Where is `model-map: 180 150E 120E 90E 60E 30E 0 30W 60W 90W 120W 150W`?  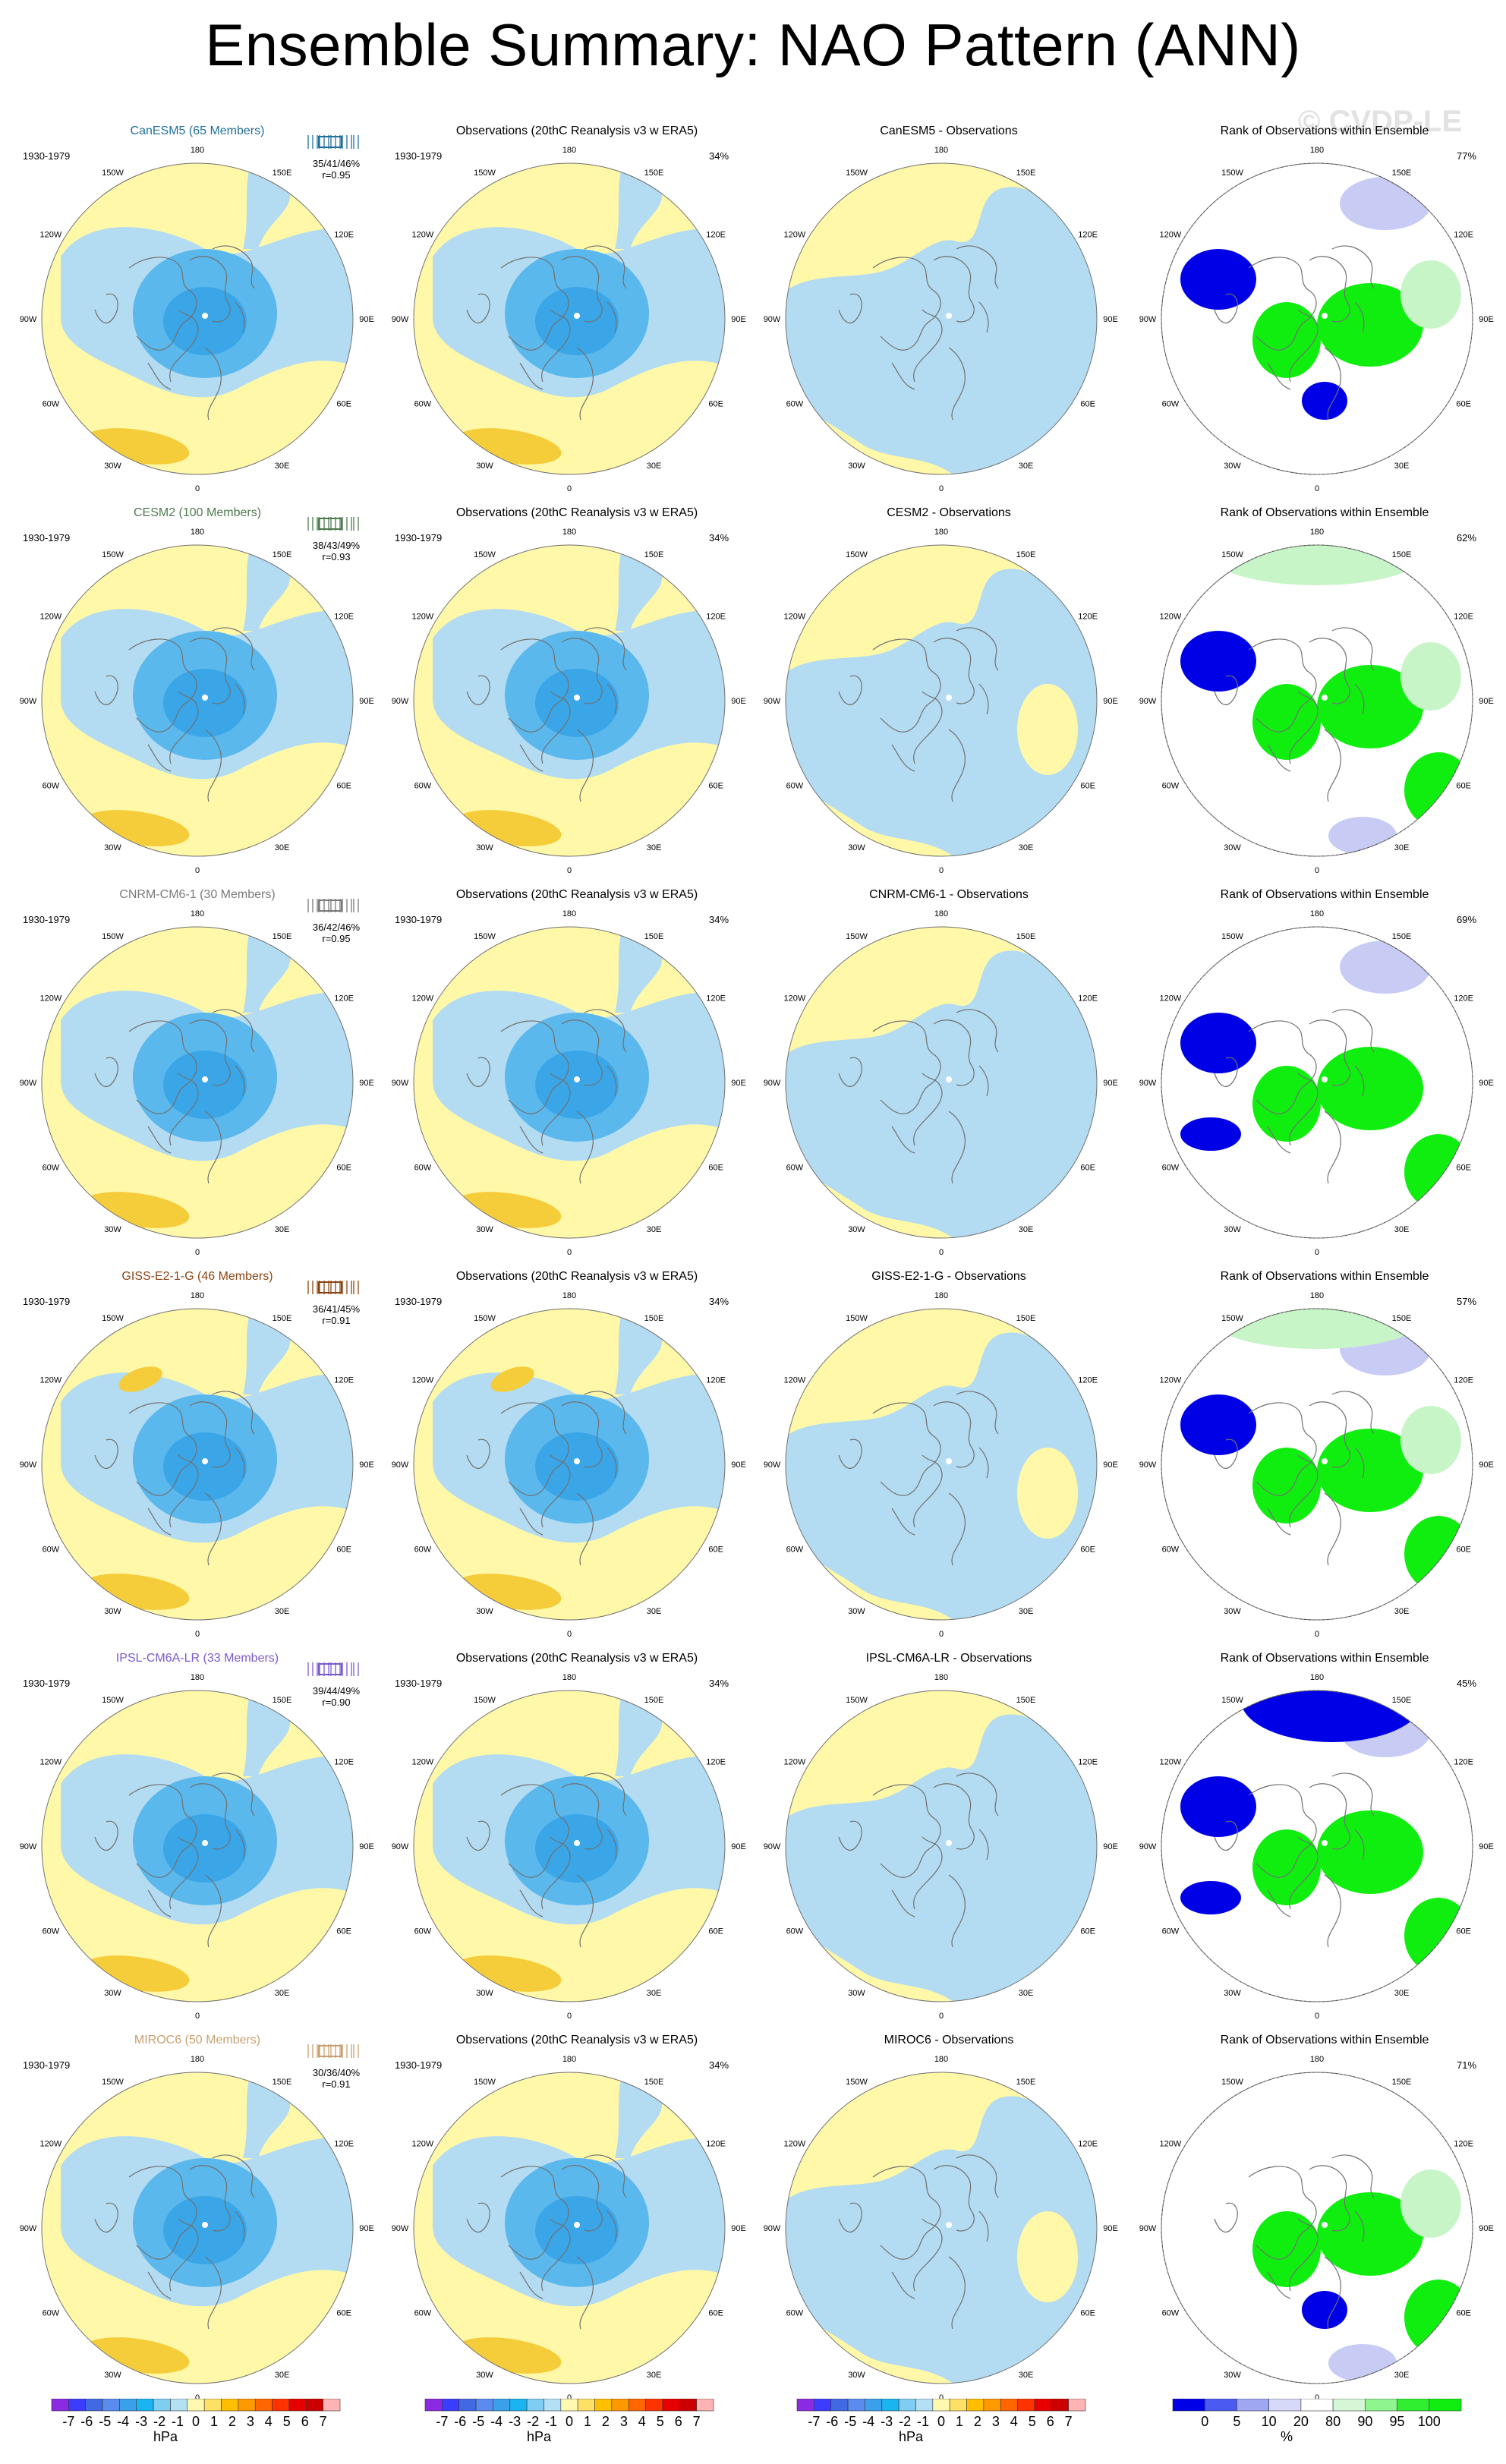
model-map: 180 150E 120E 90E 60E 30E 0 30W 60W 90W 120W 150W is located at coordinates (197, 2229).